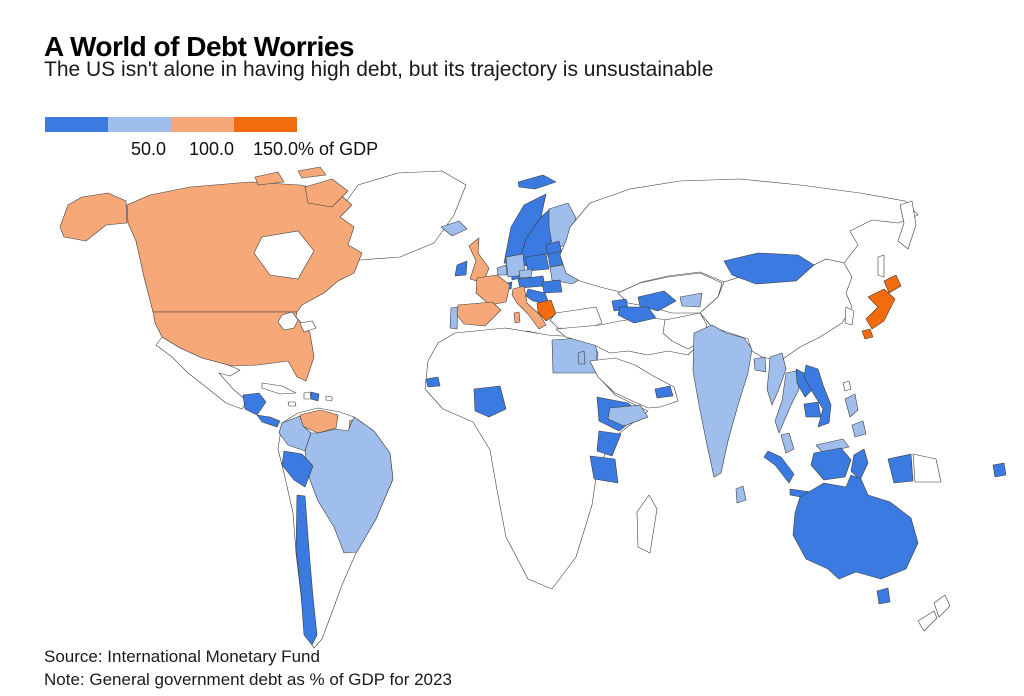 This screenshot has height=696, width=1024. I want to click on country-alaska-united-states, so click(93, 217).